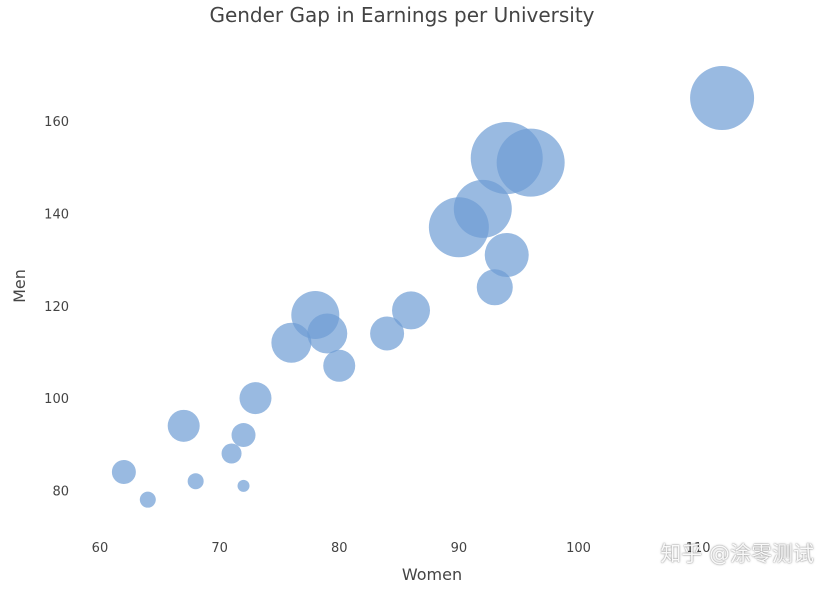  What do you see at coordinates (339, 548) in the screenshot?
I see `x-tick-label: 80` at bounding box center [339, 548].